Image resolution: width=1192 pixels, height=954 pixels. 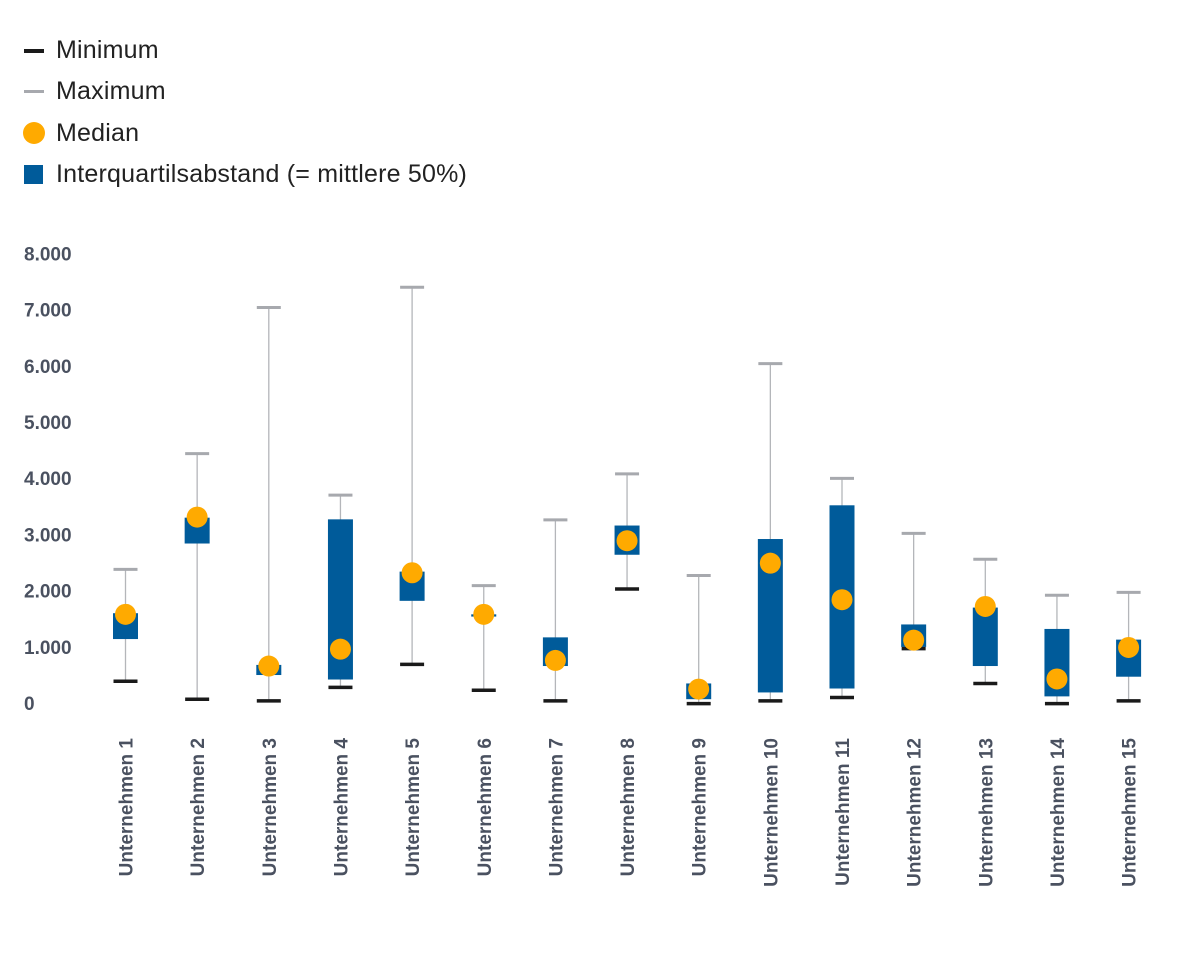 I want to click on legend-label-minimum: Minimum, so click(x=107, y=50).